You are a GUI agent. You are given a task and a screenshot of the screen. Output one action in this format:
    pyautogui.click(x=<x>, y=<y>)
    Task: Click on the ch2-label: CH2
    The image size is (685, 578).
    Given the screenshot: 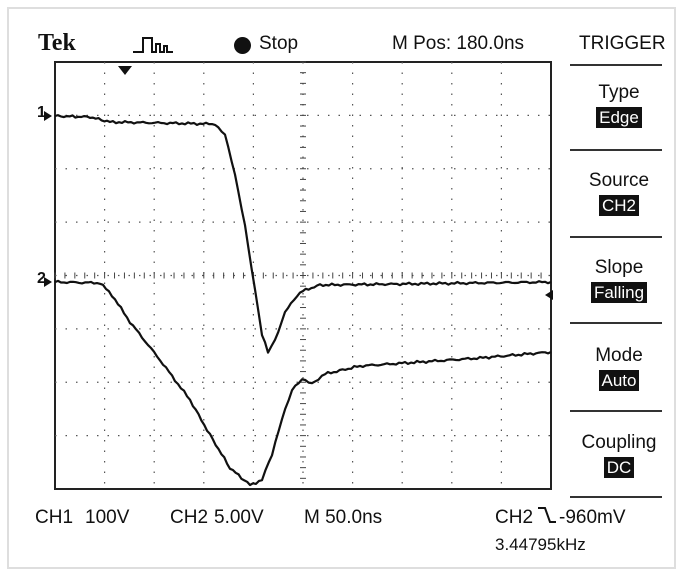 What is the action you would take?
    pyautogui.click(x=189, y=517)
    